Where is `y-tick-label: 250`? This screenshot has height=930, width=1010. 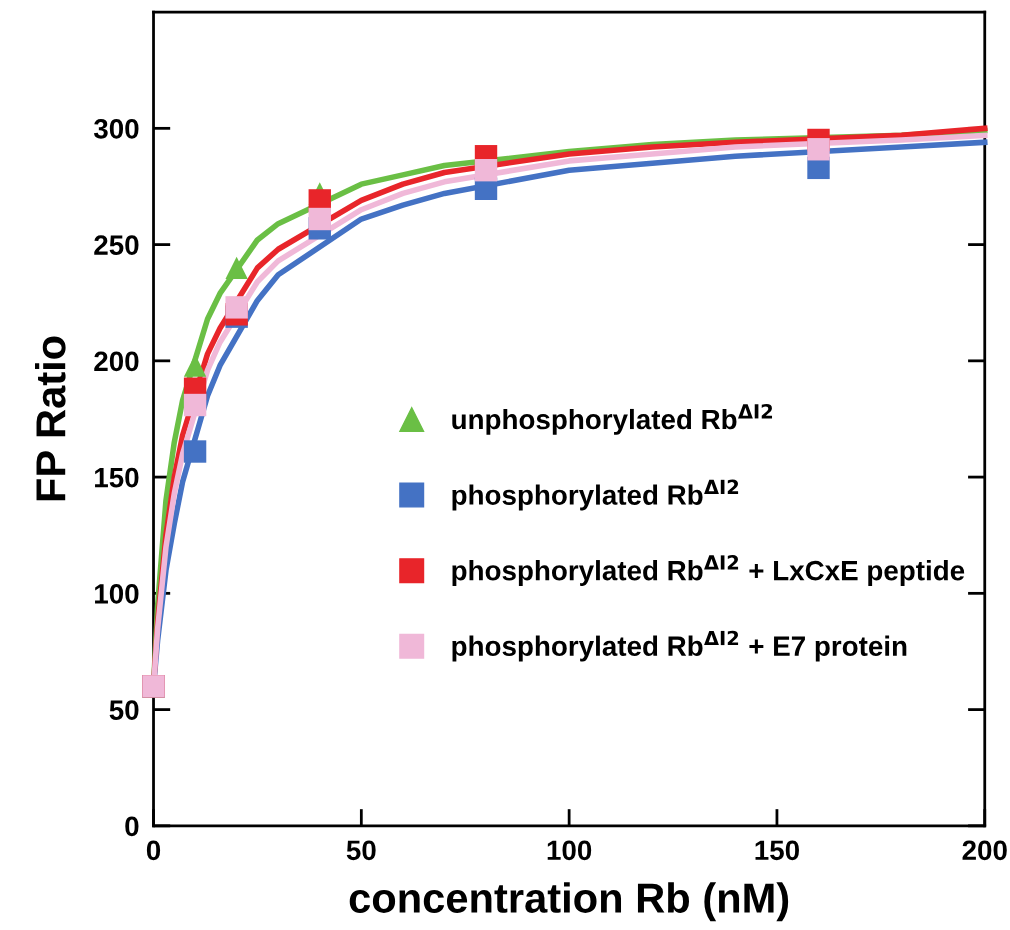
y-tick-label: 250 is located at coordinates (116, 245).